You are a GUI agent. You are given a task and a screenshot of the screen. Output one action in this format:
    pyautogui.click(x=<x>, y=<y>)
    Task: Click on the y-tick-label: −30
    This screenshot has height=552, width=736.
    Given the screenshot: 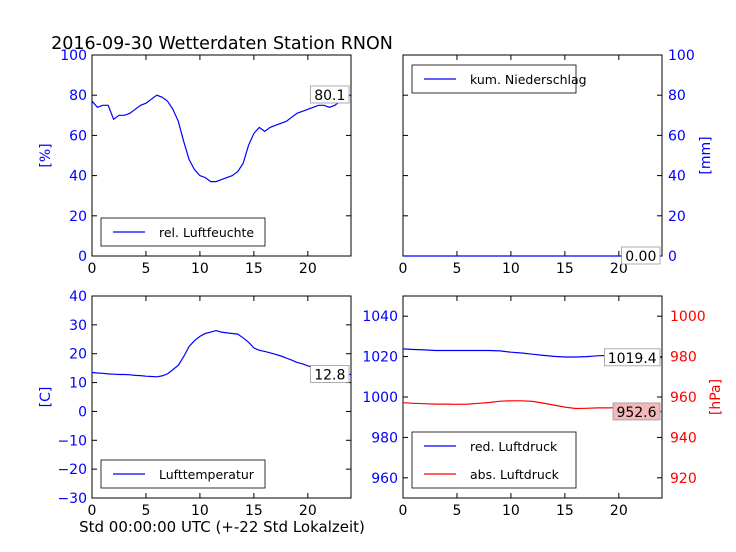 What is the action you would take?
    pyautogui.click(x=72, y=499)
    